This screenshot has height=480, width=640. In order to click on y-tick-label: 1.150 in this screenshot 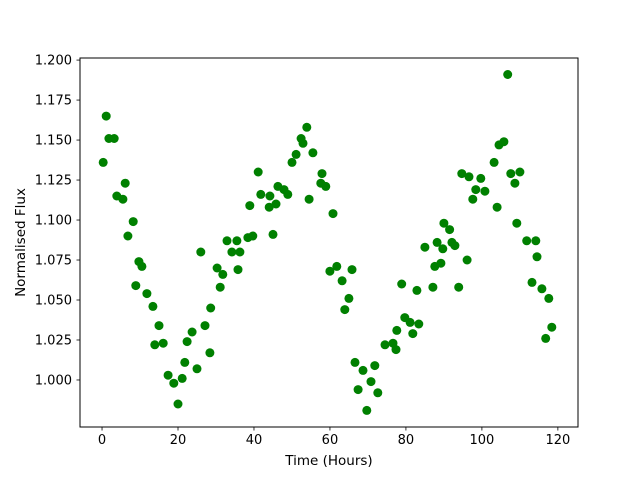, I will do `click(53, 141)`.